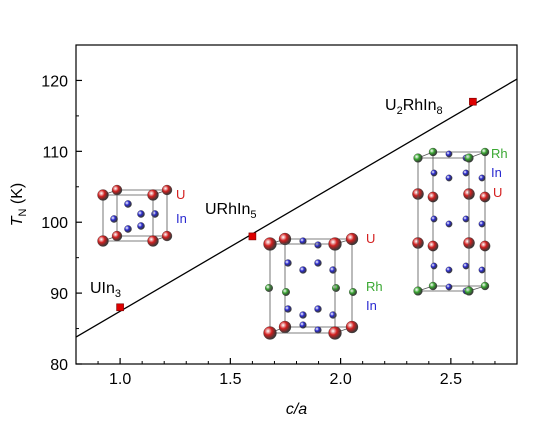 This screenshot has width=540, height=424. What do you see at coordinates (420, 105) in the screenshot?
I see `label-text: RhIn` at bounding box center [420, 105].